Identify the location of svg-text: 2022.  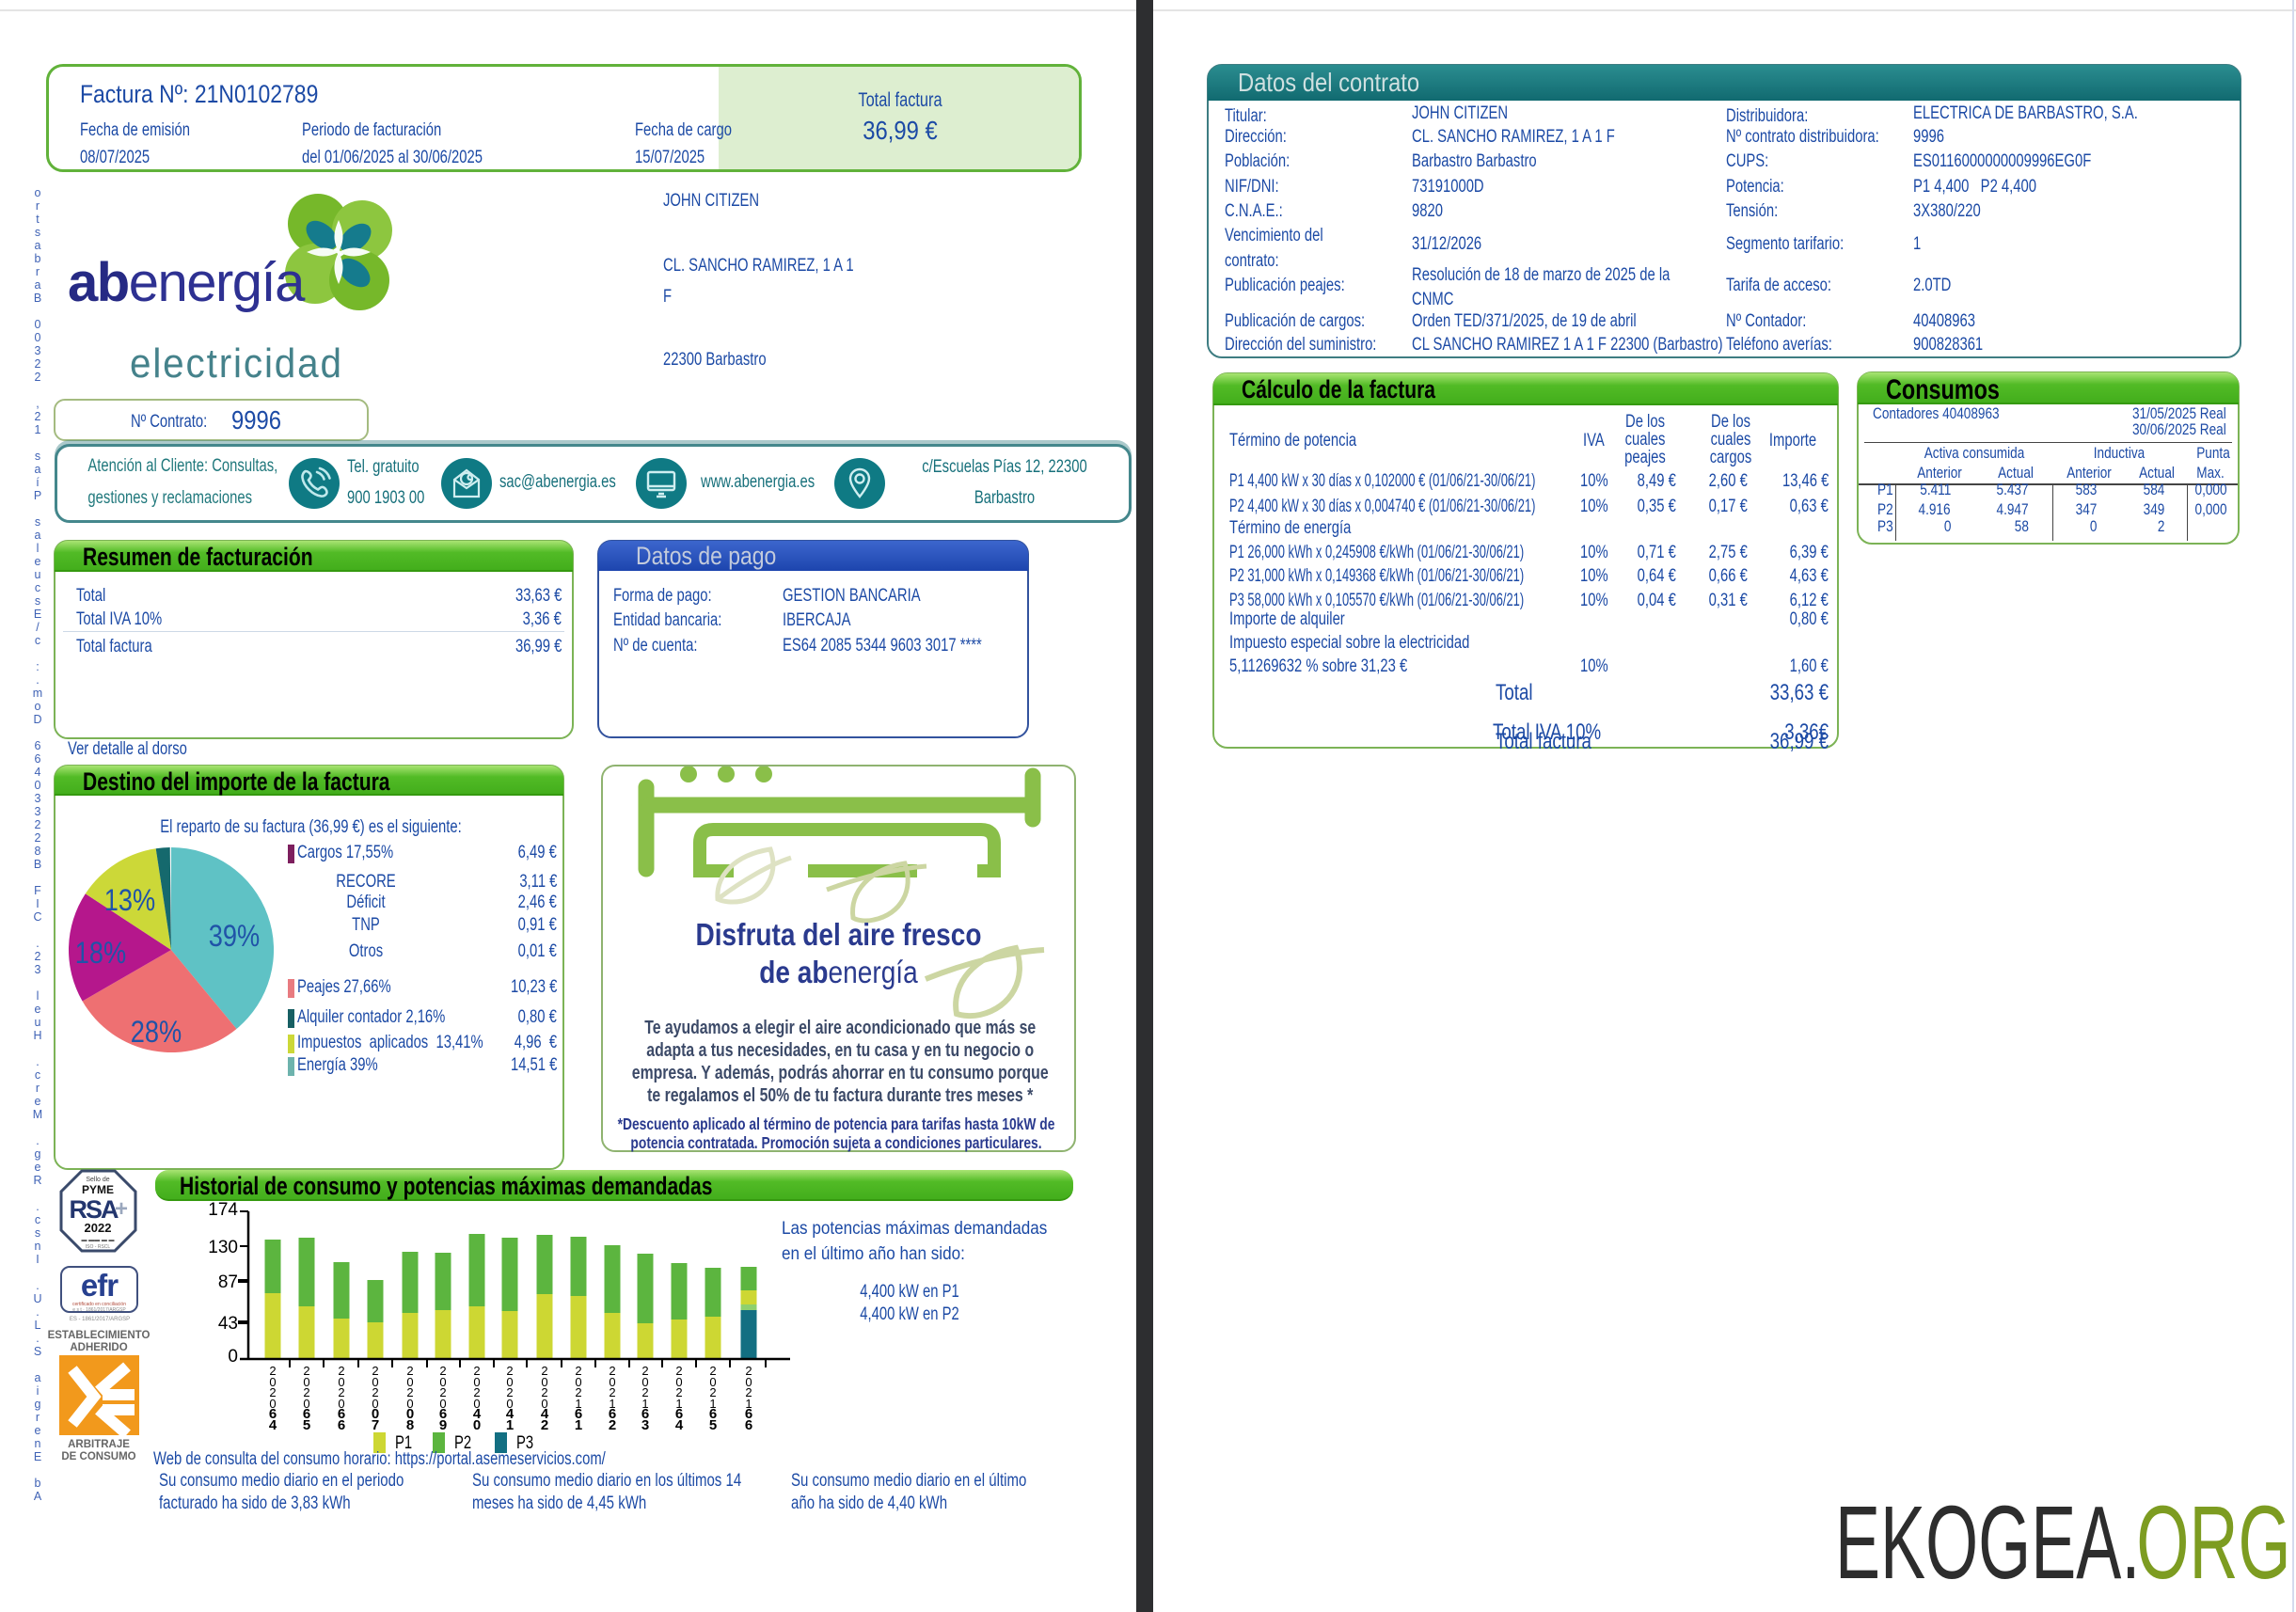
(98, 1228).